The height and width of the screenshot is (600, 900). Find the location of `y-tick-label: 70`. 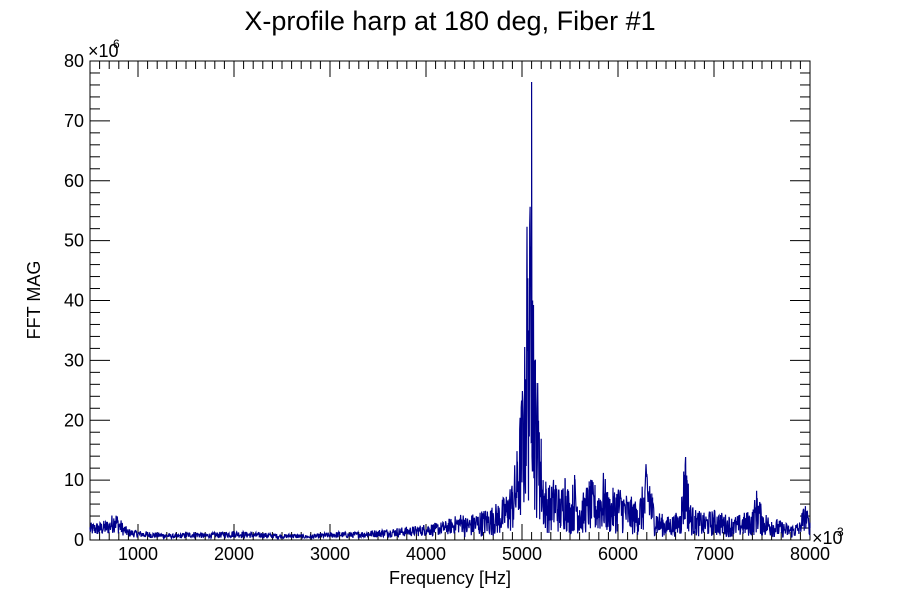

y-tick-label: 70 is located at coordinates (74, 121).